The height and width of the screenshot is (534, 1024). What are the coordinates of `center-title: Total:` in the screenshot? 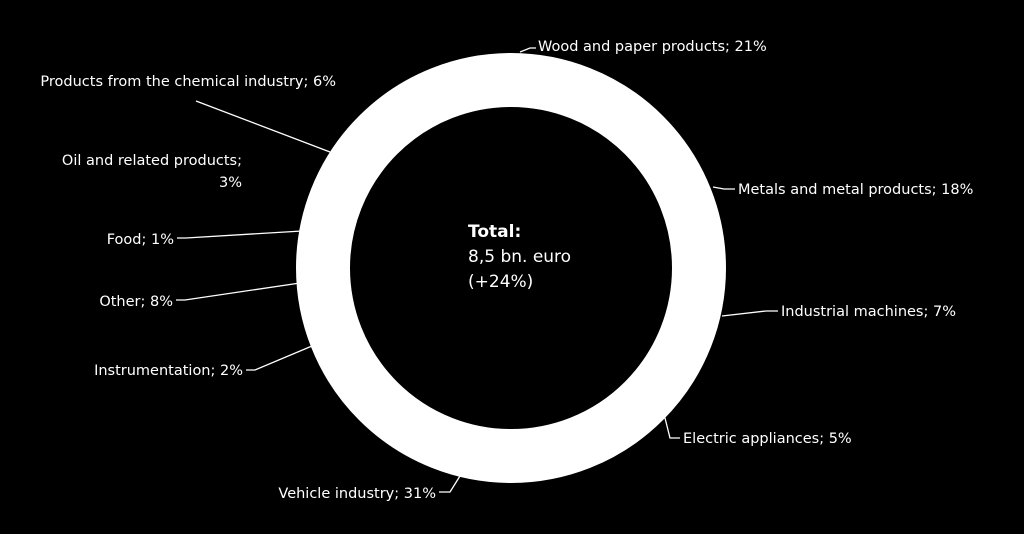 It's located at (494, 232).